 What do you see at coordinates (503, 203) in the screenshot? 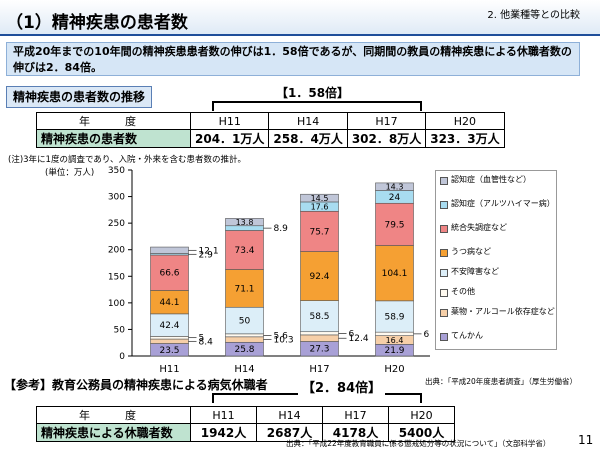
I see `legend-label: 認知症（アルツハイマー病）` at bounding box center [503, 203].